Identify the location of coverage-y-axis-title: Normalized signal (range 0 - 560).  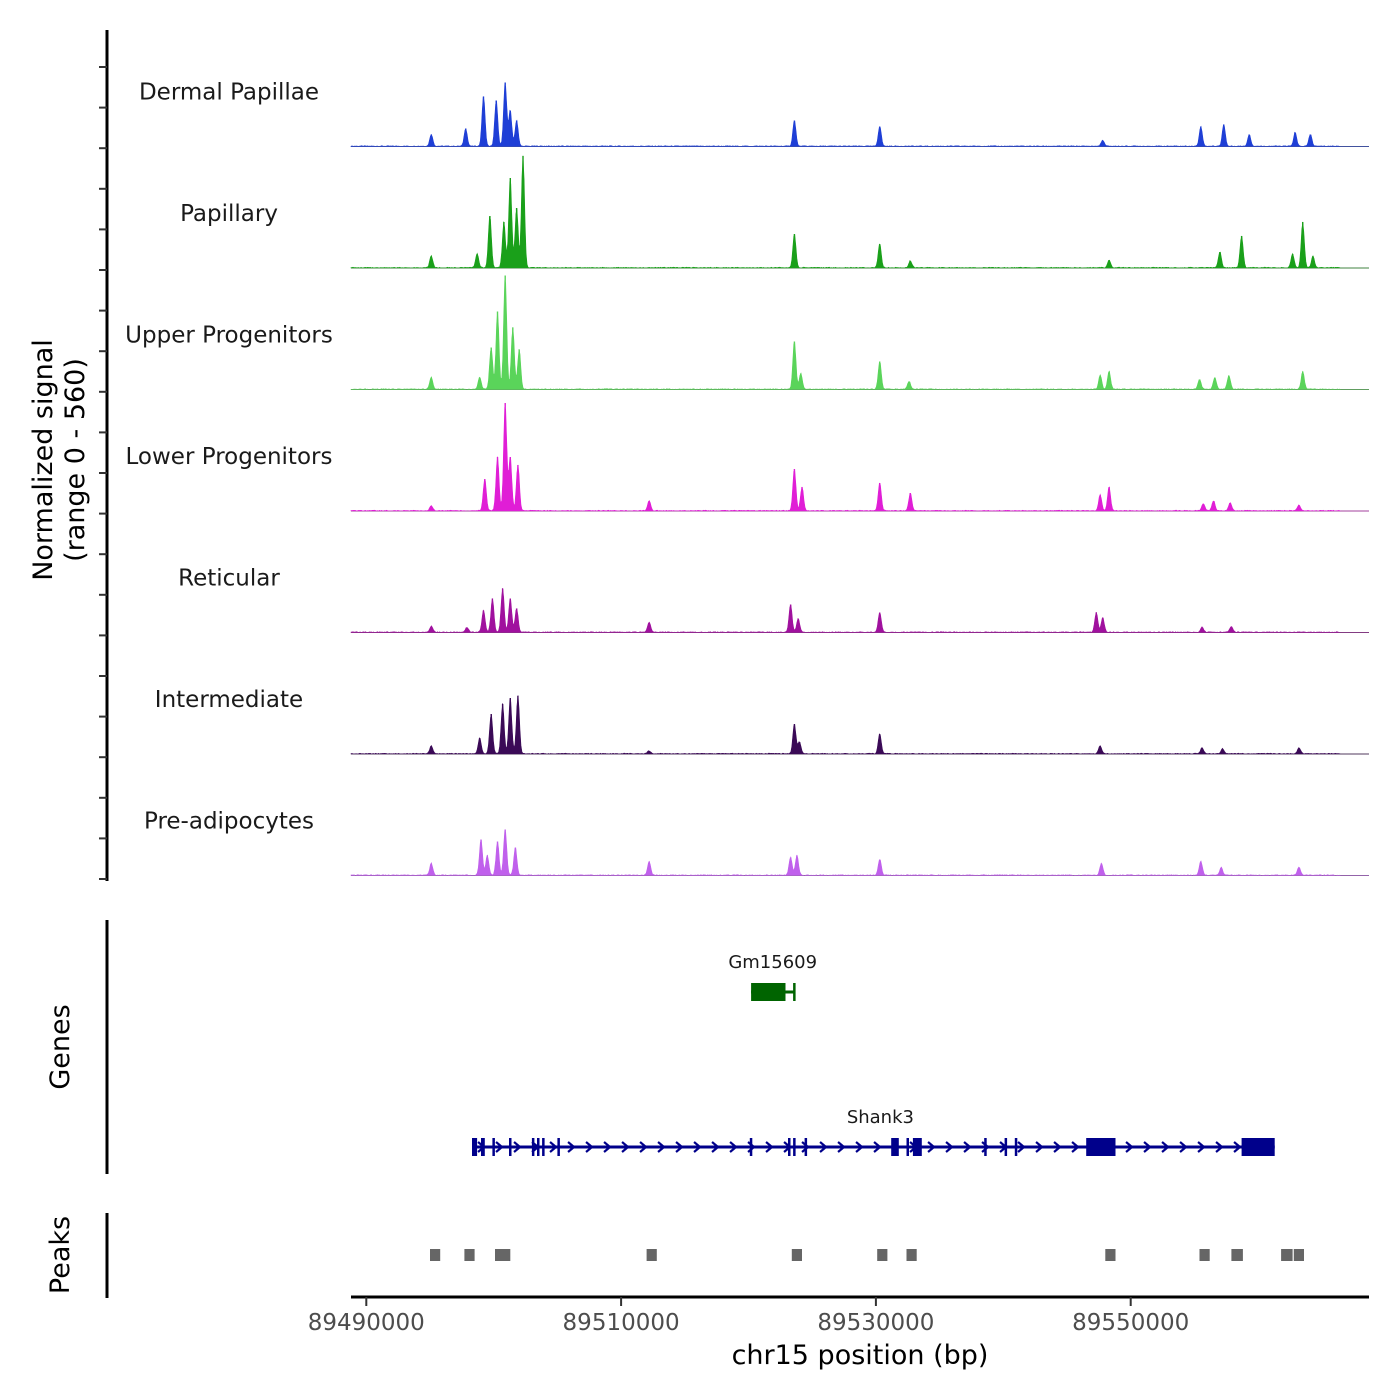
(59, 460).